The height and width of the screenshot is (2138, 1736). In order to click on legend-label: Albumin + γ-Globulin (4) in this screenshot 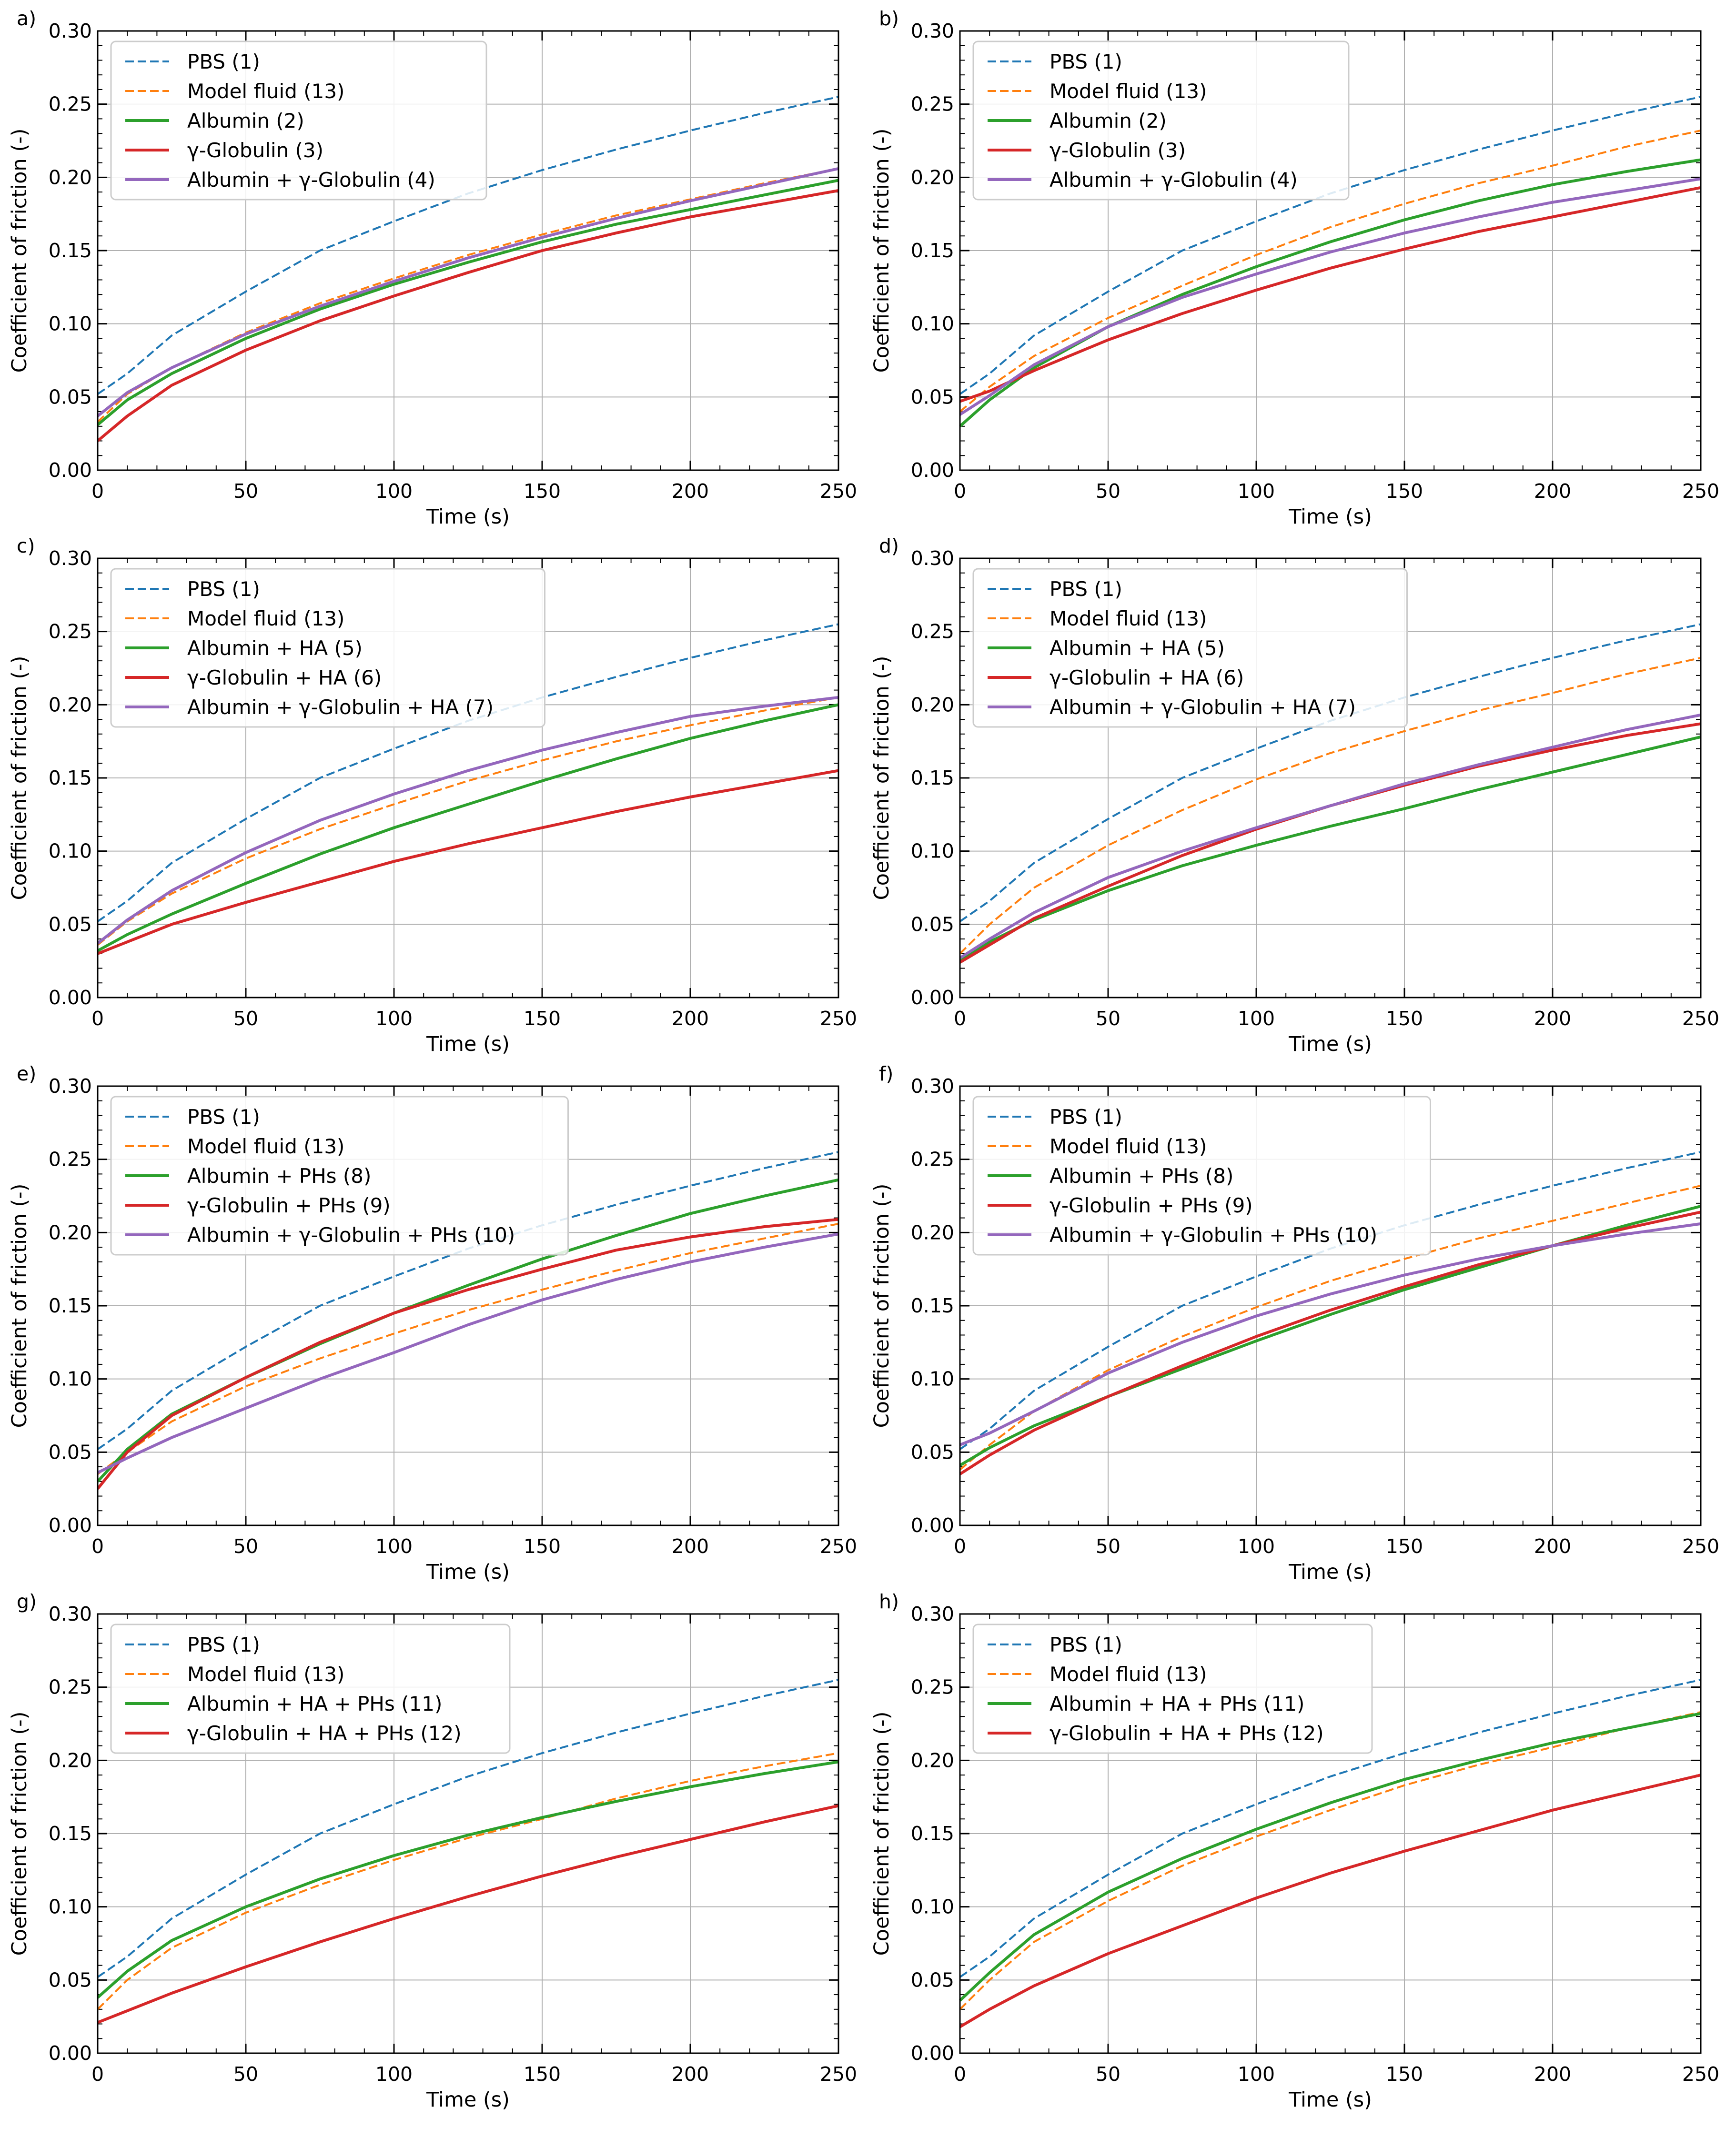, I will do `click(1174, 180)`.